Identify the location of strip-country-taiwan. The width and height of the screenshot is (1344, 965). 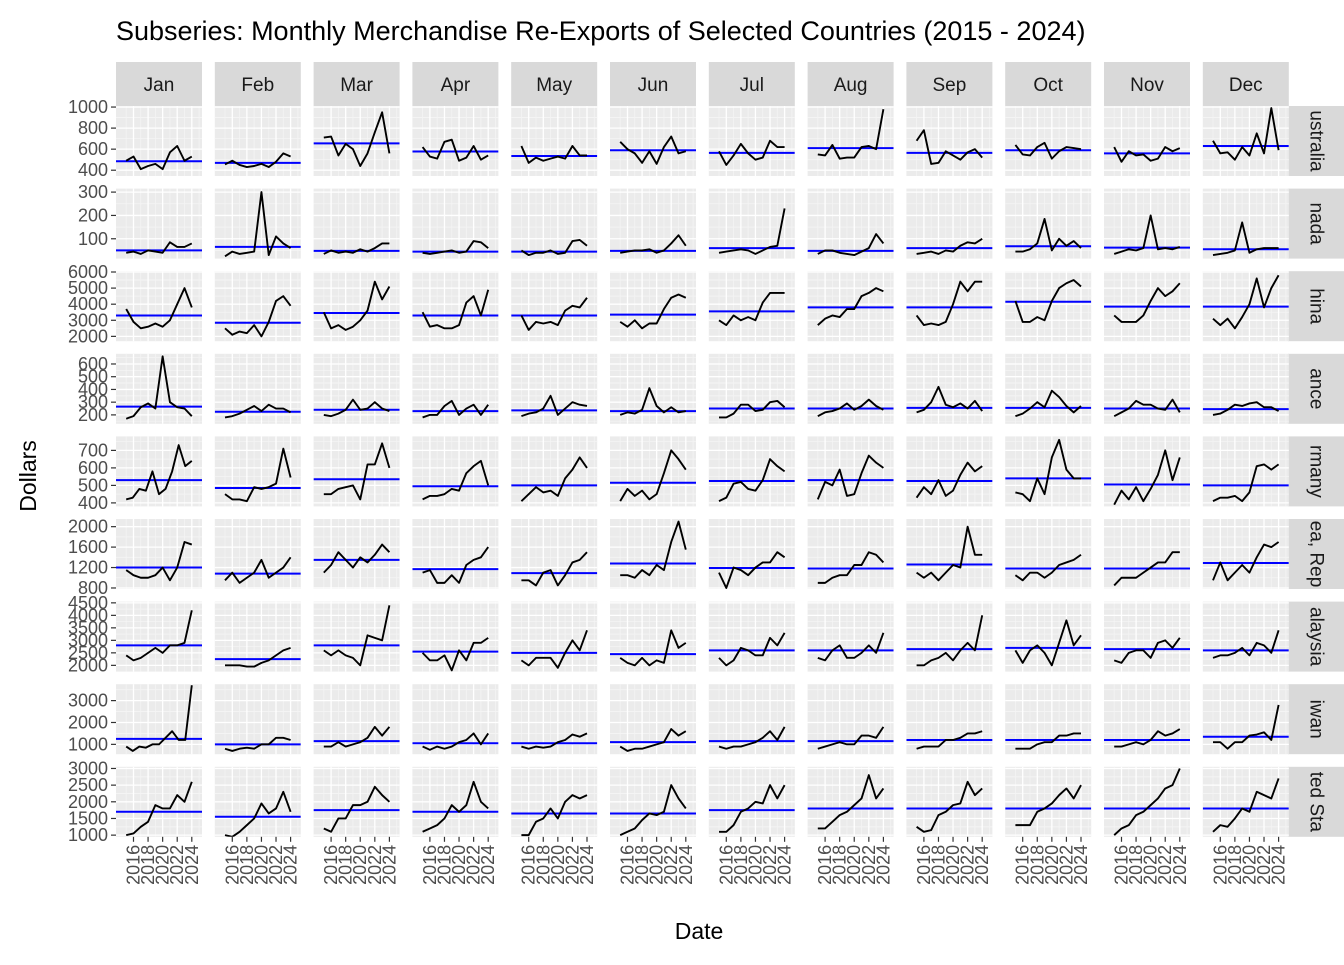
(1316, 719).